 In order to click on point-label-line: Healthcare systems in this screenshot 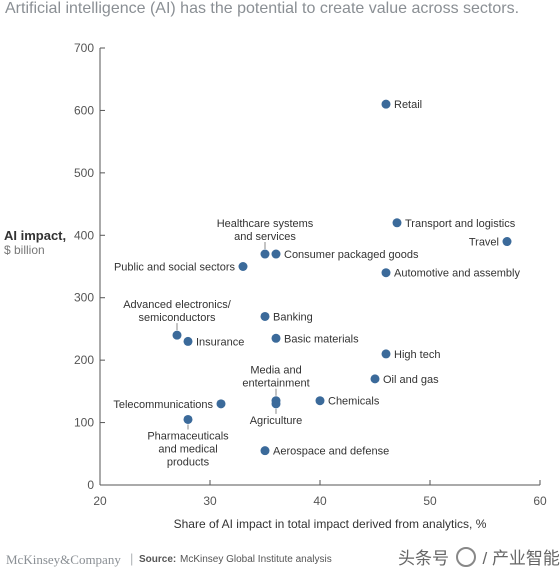, I will do `click(265, 224)`.